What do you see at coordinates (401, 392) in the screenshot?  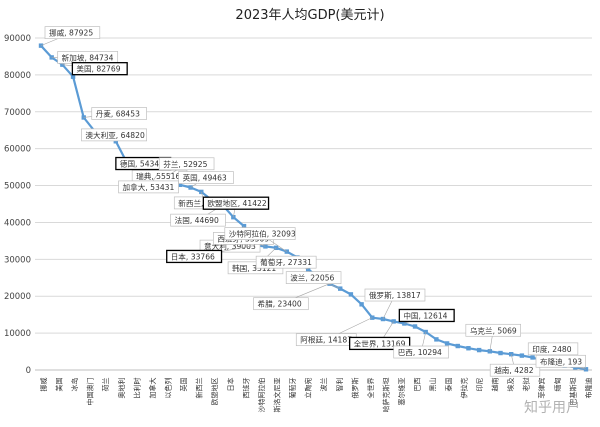 I see `x-tick-label: 塞尔维亚` at bounding box center [401, 392].